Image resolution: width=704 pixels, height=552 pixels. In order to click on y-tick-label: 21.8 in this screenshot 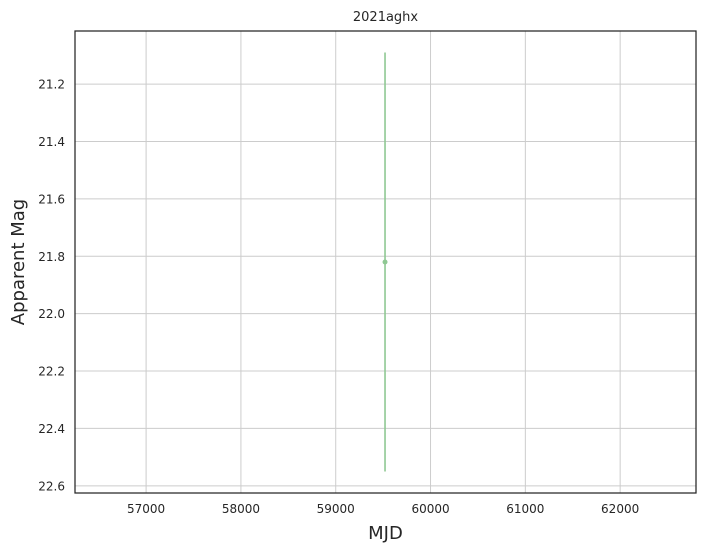, I will do `click(51, 257)`.